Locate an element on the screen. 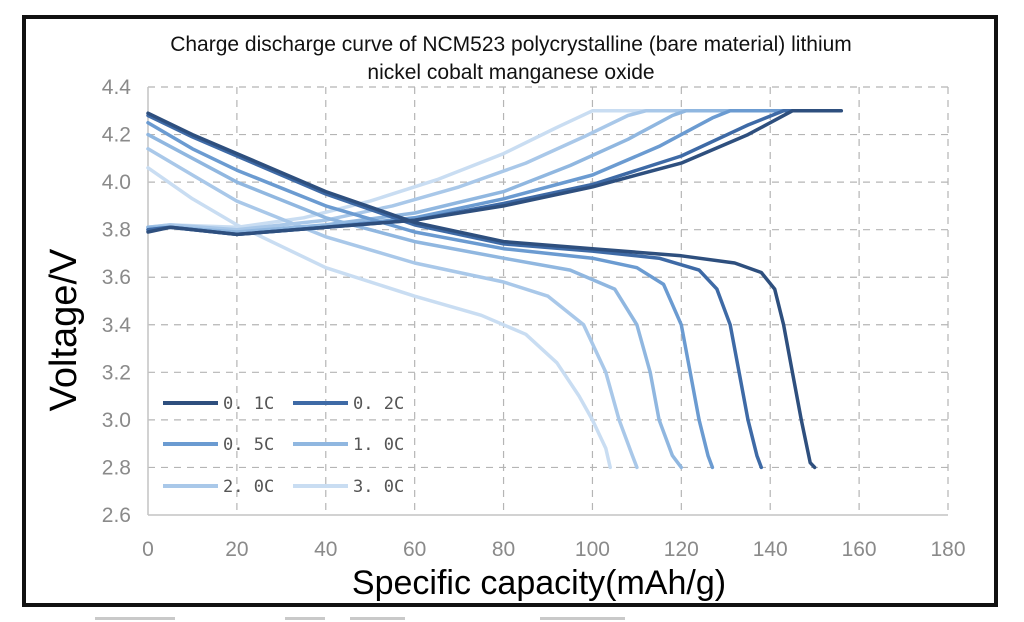 The width and height of the screenshot is (1024, 622). series-20c-charge-line is located at coordinates (430, 170).